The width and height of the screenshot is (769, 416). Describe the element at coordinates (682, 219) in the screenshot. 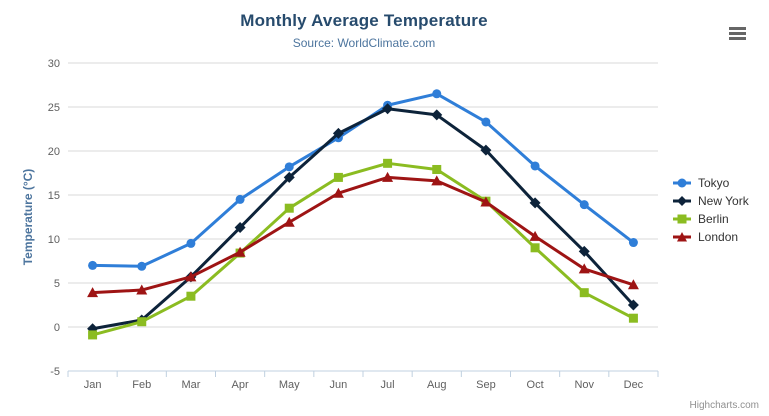

I see `legend-marker-square-icon` at that location.